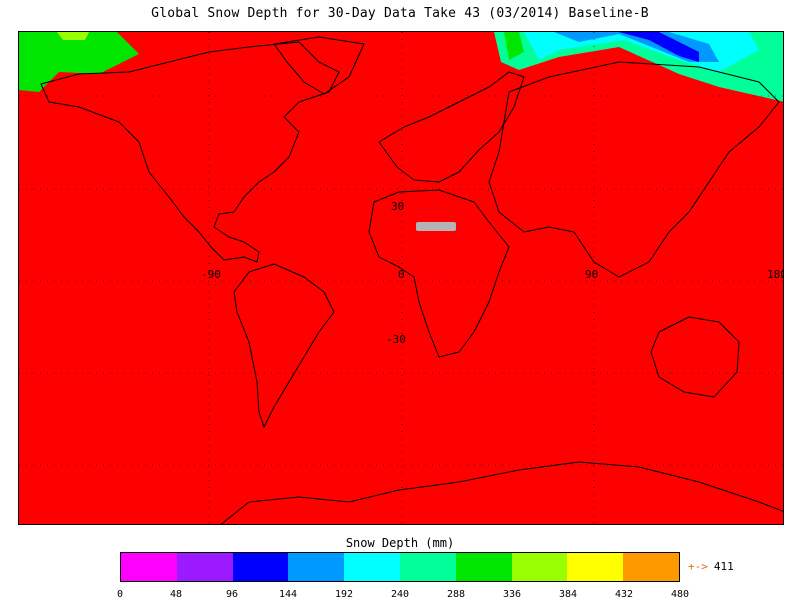  I want to click on lon-label-neg90: -90, so click(211, 274).